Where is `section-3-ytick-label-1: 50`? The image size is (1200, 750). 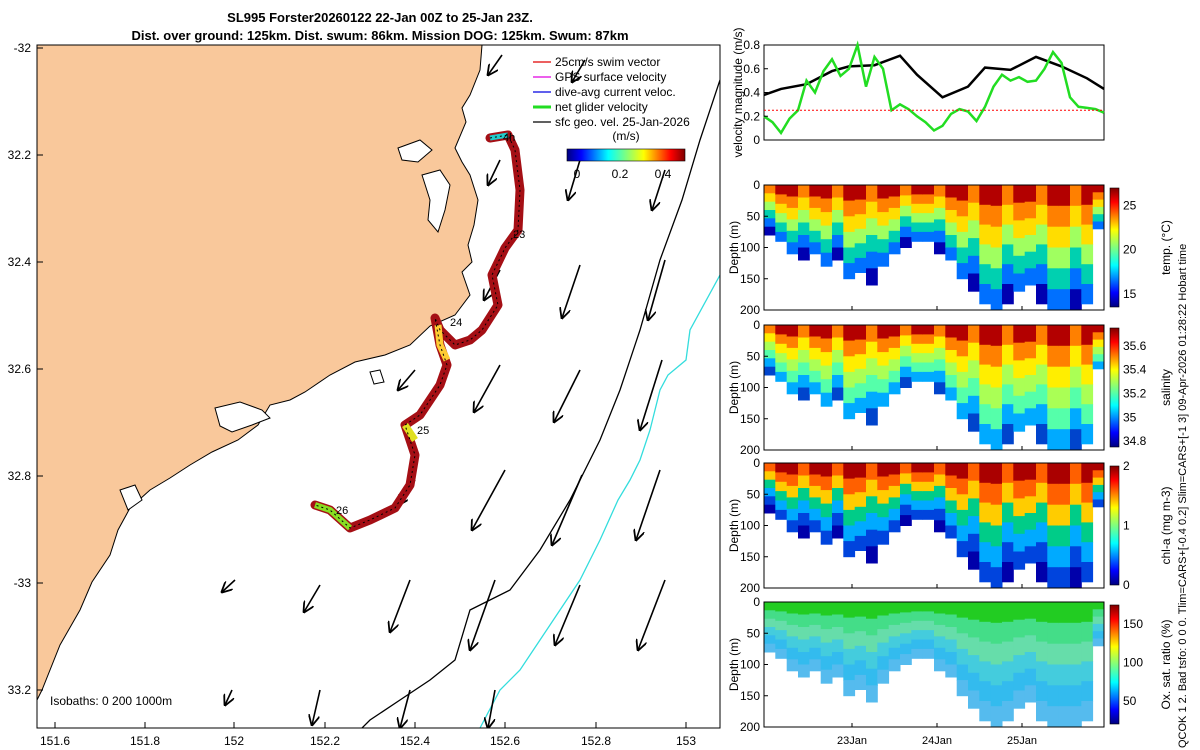
section-3-ytick-label-1: 50 is located at coordinates (754, 633).